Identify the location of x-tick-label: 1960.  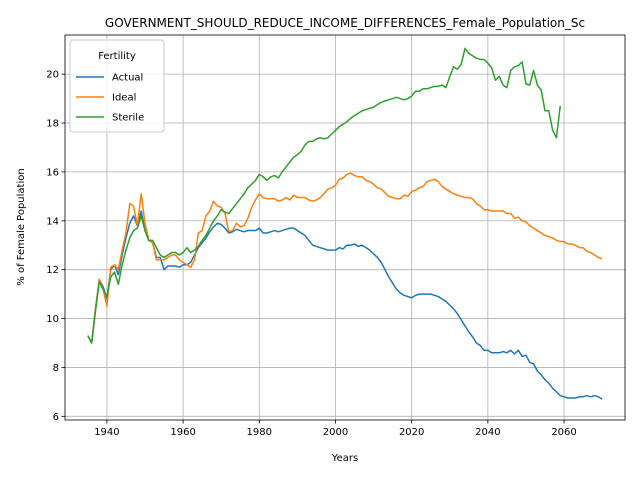
(182, 432).